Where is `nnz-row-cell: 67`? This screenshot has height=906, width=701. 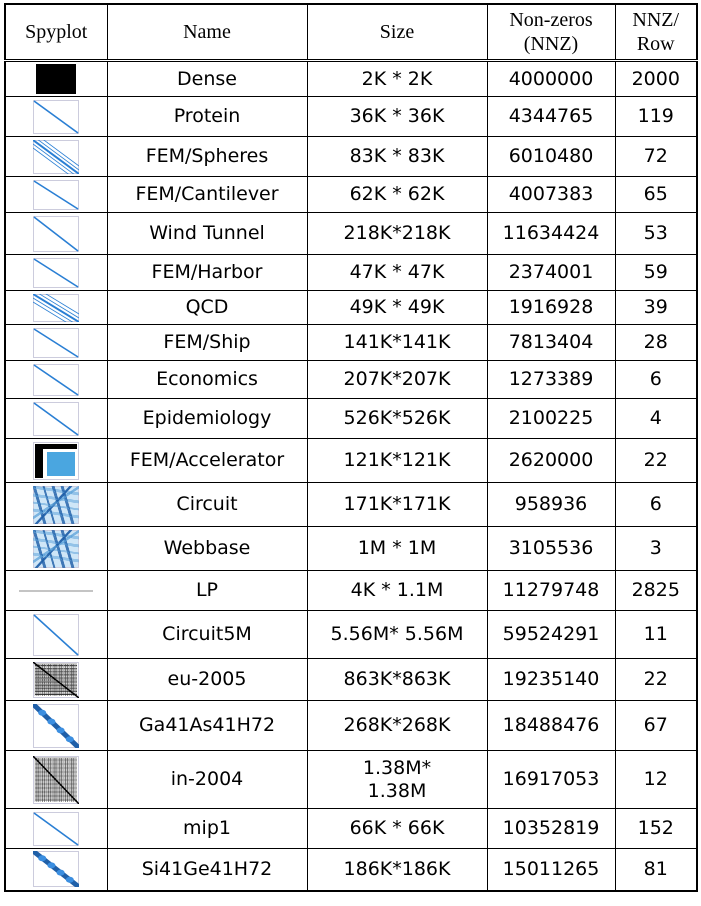 nnz-row-cell: 67 is located at coordinates (656, 725).